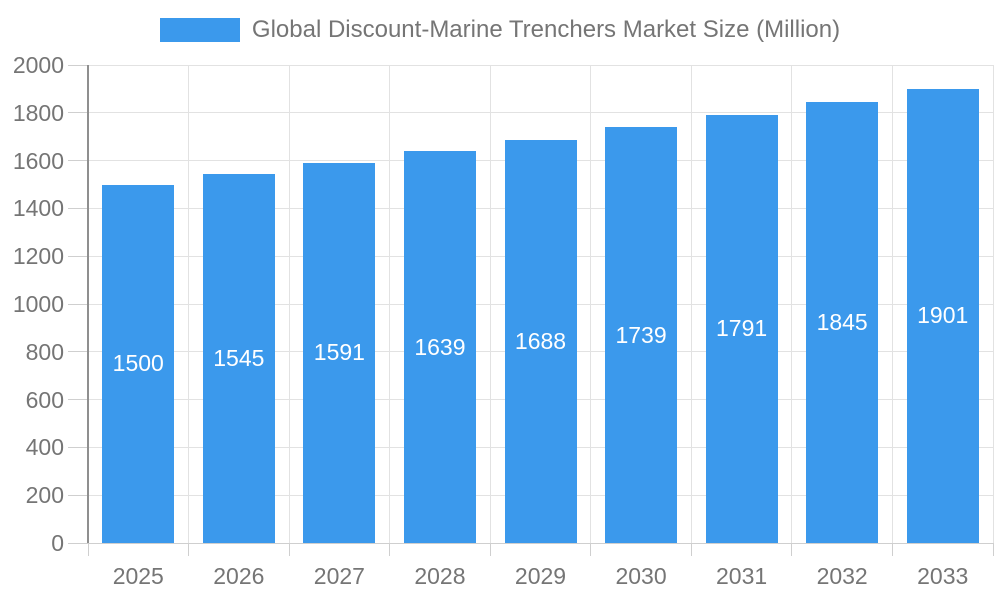  I want to click on bar: 1845, so click(842, 322).